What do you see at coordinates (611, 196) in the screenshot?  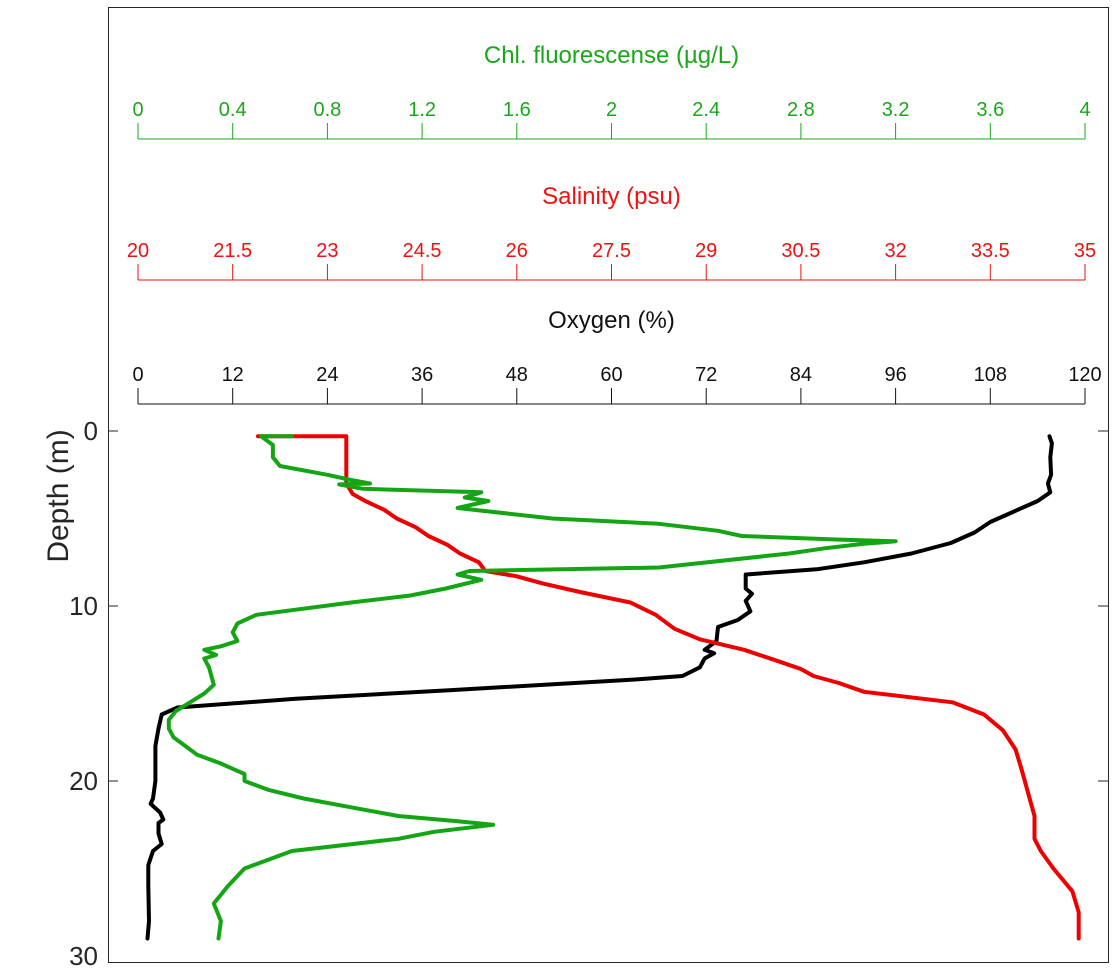 I see `axis-title-salinity: Salinity (psu)` at bounding box center [611, 196].